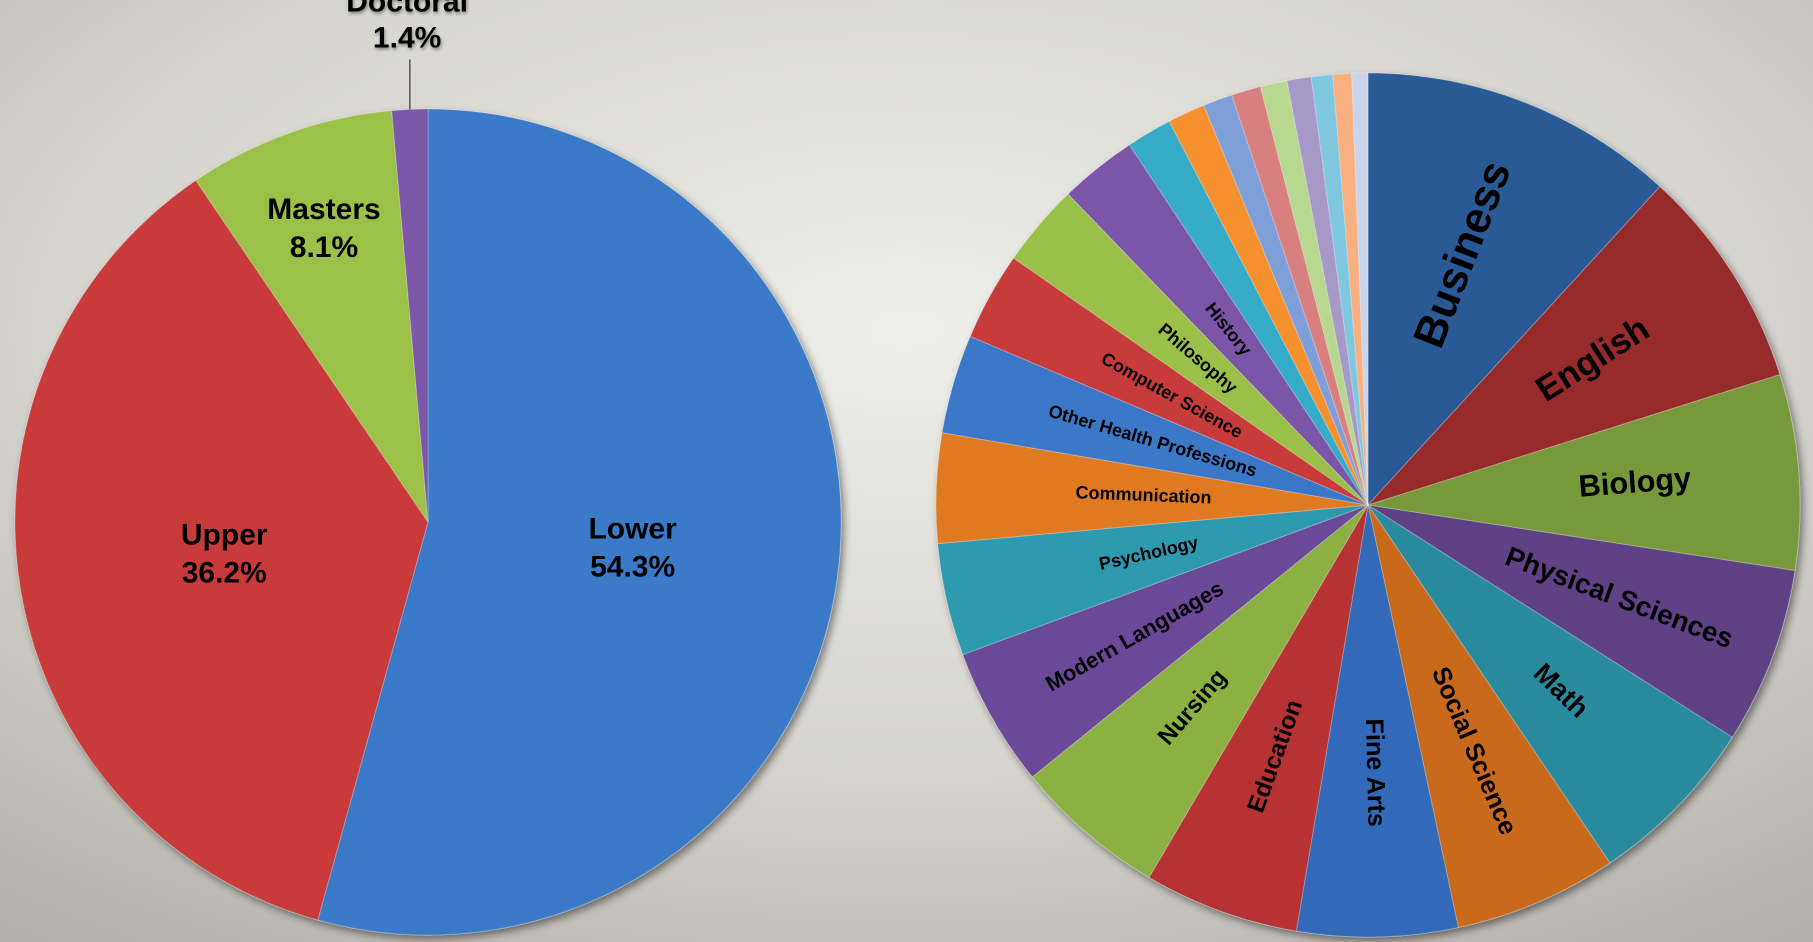 The height and width of the screenshot is (942, 1813). What do you see at coordinates (632, 567) in the screenshot?
I see `value-label: 54.3%` at bounding box center [632, 567].